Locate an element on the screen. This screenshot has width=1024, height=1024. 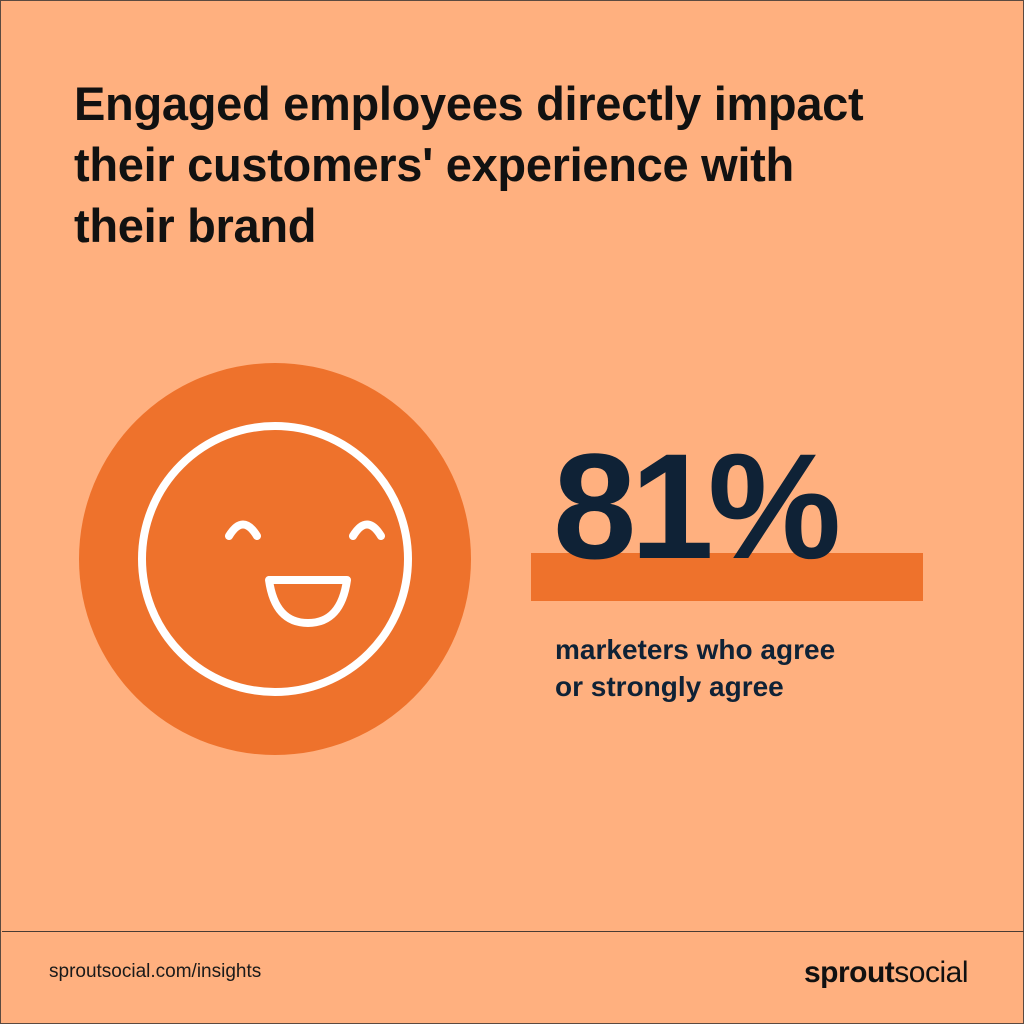
stat-block: 81% is located at coordinates (727, 521).